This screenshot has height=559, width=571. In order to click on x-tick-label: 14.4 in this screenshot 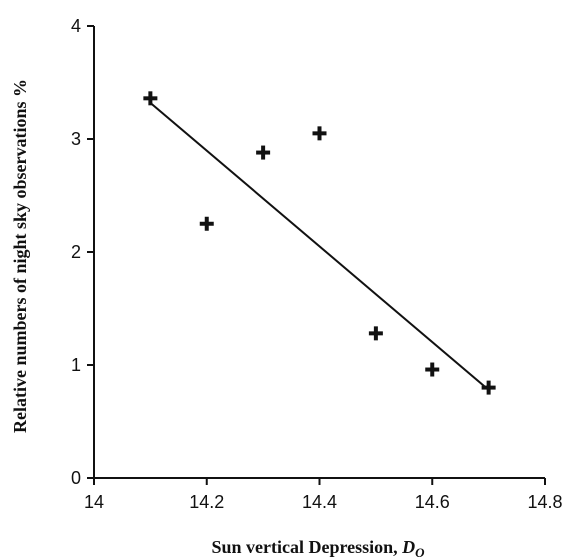, I will do `click(319, 502)`.